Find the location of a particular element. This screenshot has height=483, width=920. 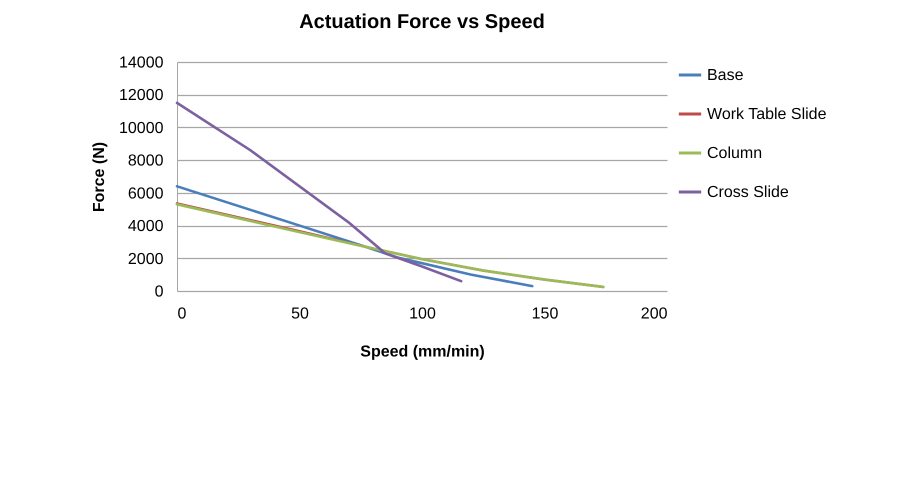

x-tick-label: 50 is located at coordinates (300, 314).